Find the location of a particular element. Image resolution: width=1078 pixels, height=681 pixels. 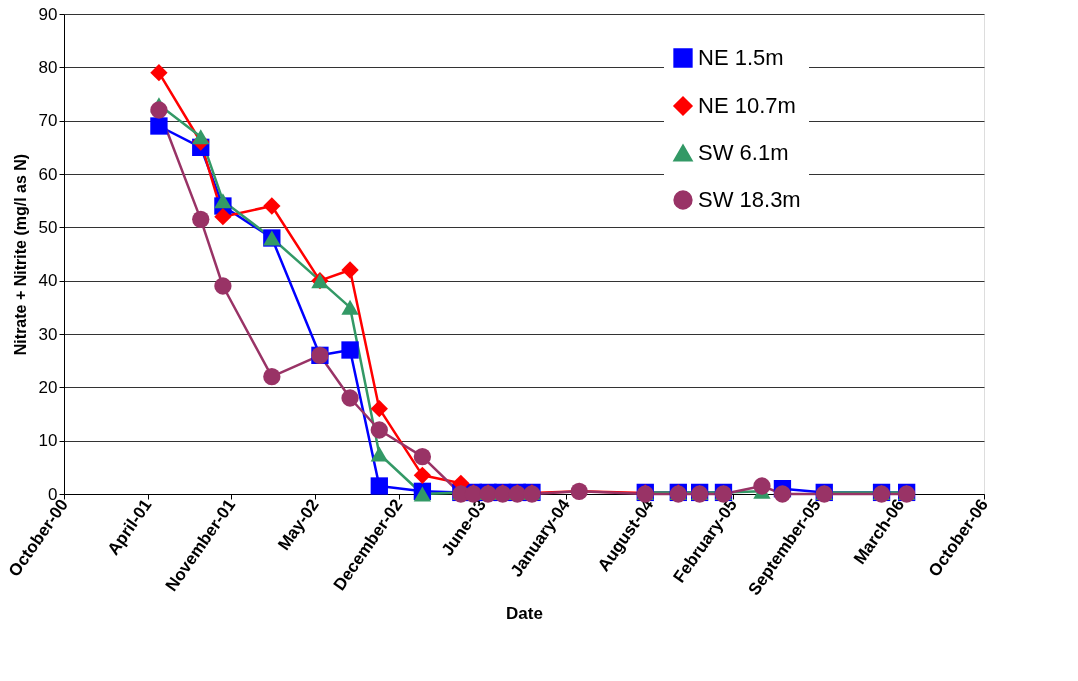

y-tick-label: 30 is located at coordinates (48, 334).